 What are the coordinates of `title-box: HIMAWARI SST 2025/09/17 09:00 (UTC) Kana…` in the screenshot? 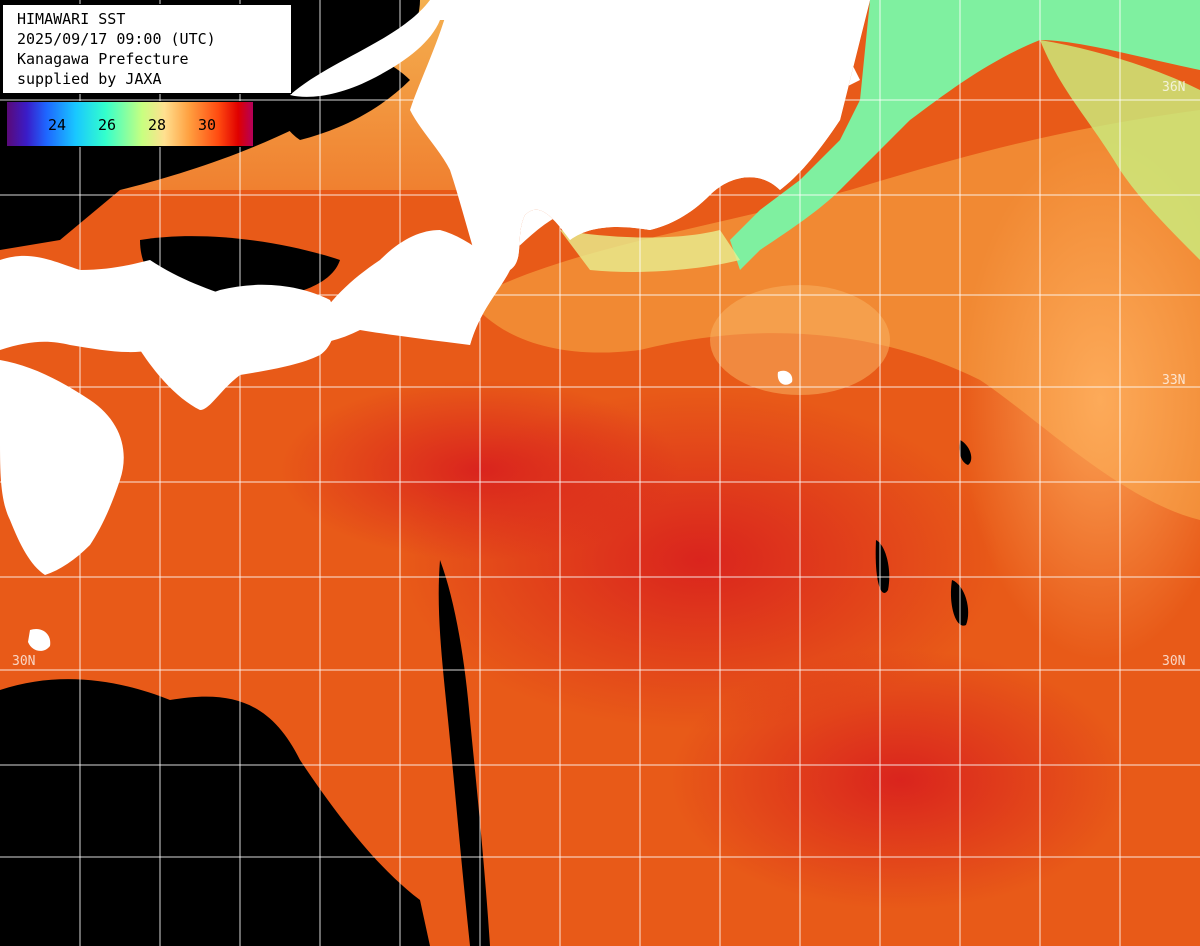 It's located at (147, 49).